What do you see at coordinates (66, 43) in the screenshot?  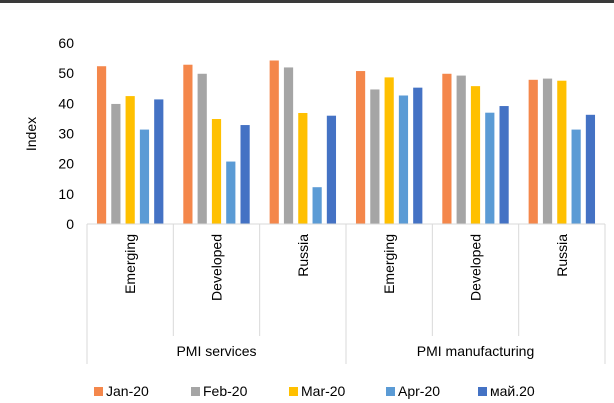 I see `y-tick-label: 60` at bounding box center [66, 43].